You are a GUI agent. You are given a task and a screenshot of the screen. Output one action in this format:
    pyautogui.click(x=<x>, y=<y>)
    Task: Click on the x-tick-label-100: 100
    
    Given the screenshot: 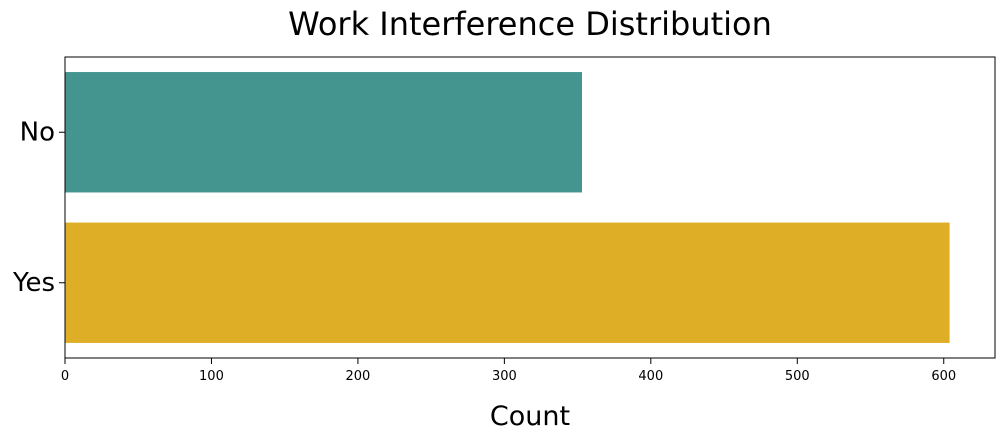 What is the action you would take?
    pyautogui.click(x=211, y=376)
    